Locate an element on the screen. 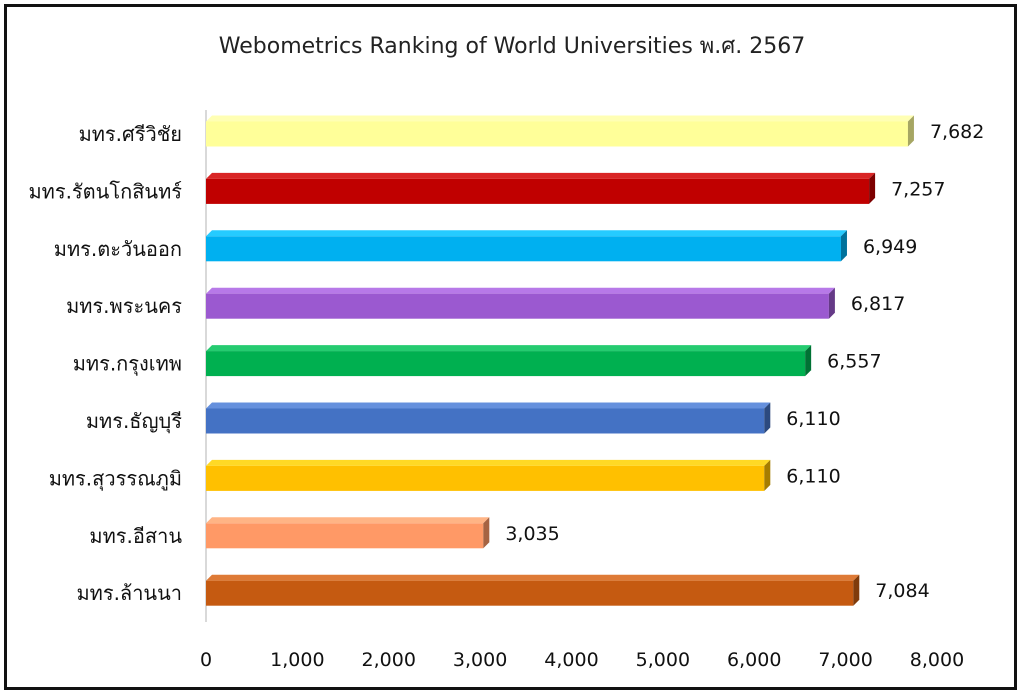 This screenshot has height=697, width=1024. bar-group: มทร.กรุงเทพ 6,557 is located at coordinates (477, 361).